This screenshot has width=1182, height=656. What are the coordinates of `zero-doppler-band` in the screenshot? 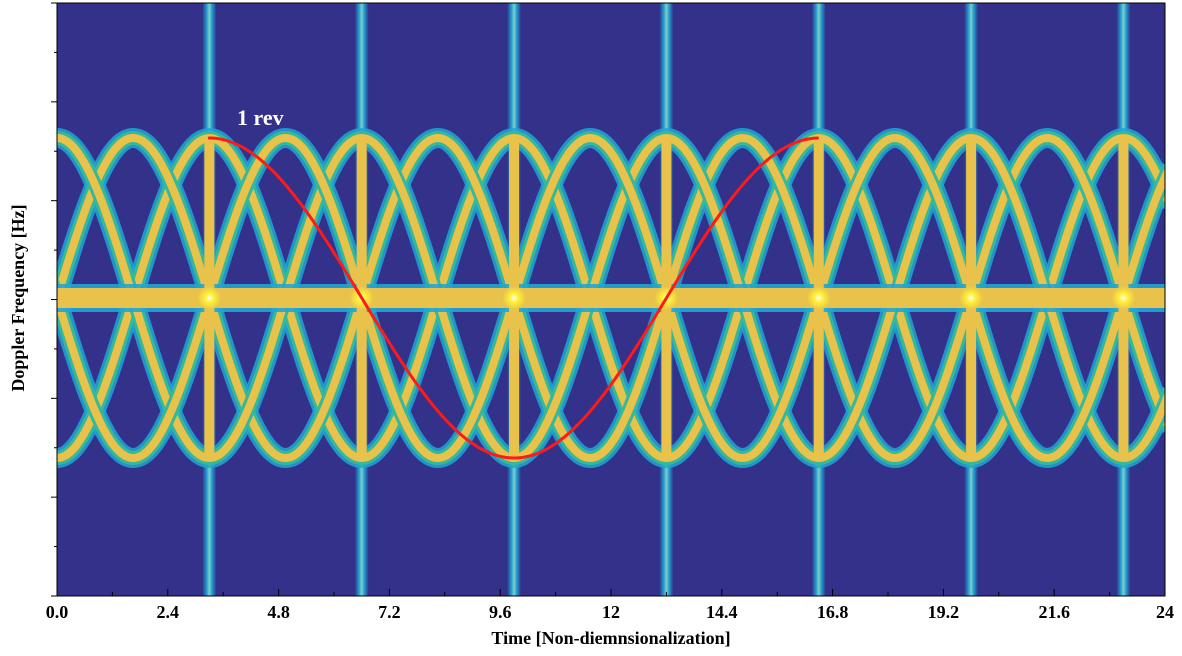 It's located at (611, 298).